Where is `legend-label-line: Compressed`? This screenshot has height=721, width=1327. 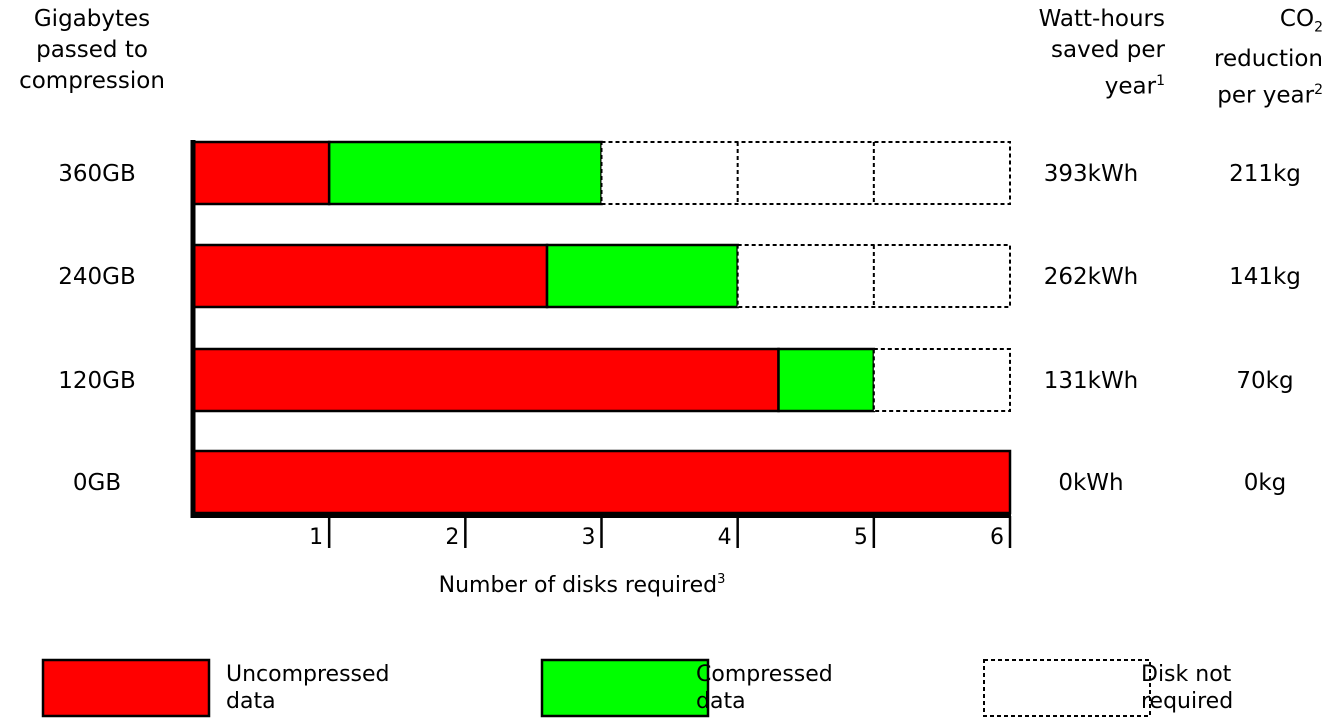
legend-label-line: Compressed is located at coordinates (764, 674).